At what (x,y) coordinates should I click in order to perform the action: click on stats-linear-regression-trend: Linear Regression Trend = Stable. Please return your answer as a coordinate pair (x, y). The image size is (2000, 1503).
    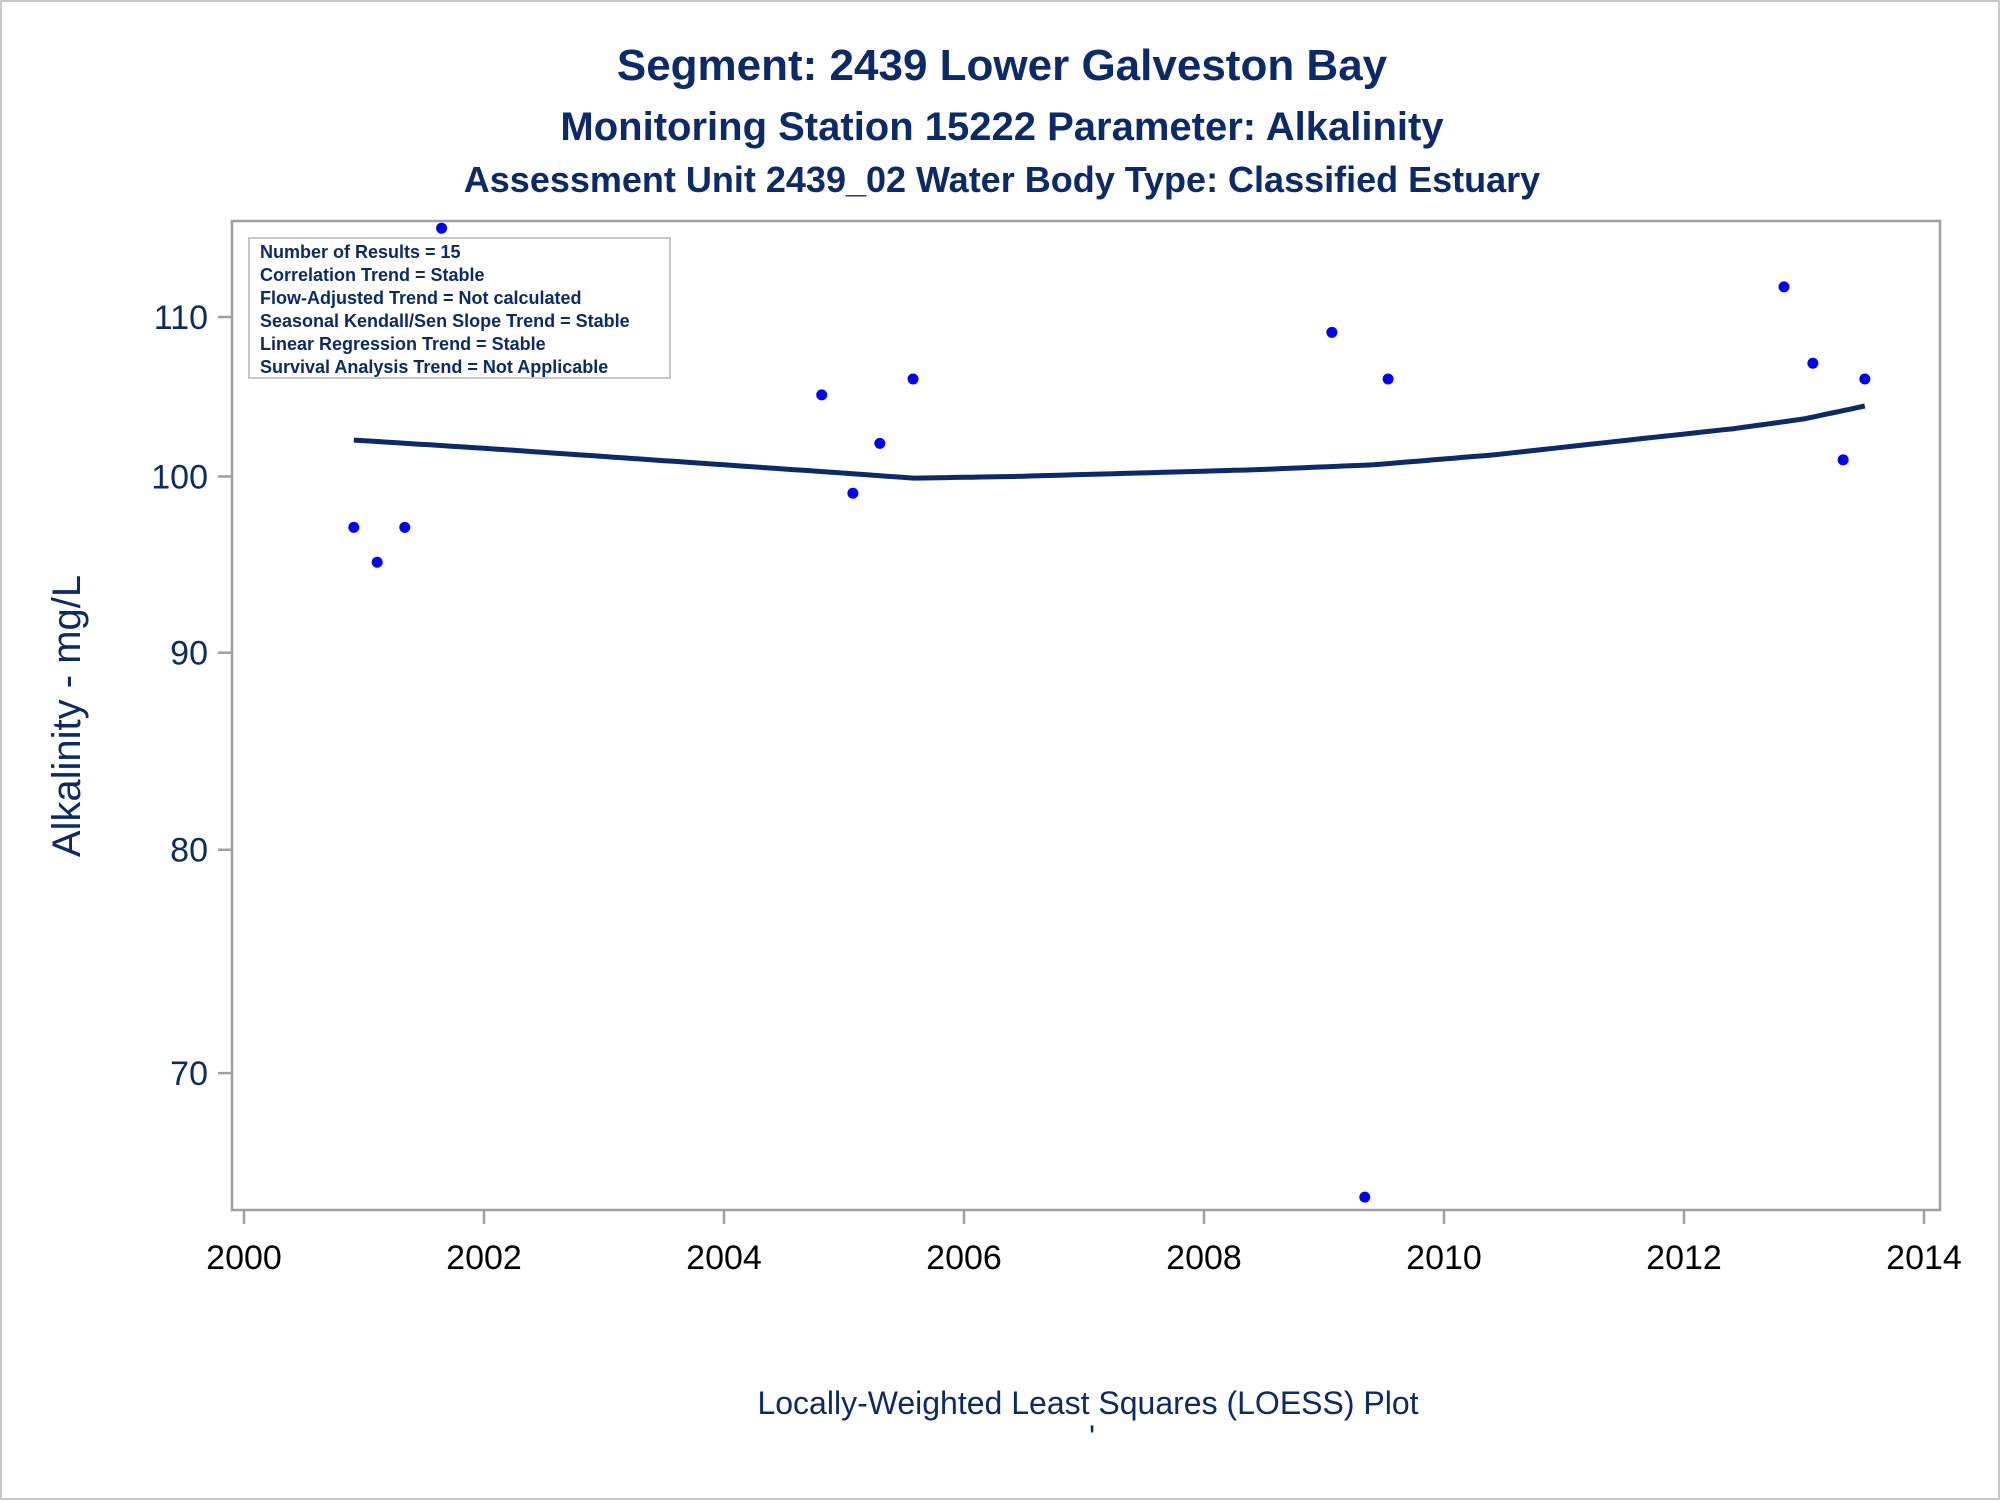
    Looking at the image, I should click on (403, 344).